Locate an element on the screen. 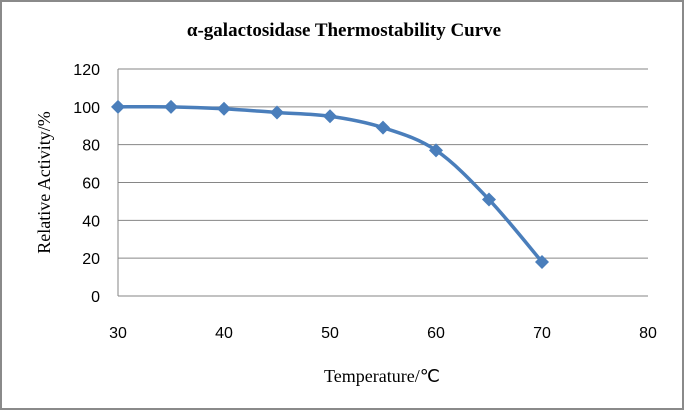 Image resolution: width=684 pixels, height=410 pixels. y-tick-labels: 0 20 40 60 80 100 120 is located at coordinates (86, 184).